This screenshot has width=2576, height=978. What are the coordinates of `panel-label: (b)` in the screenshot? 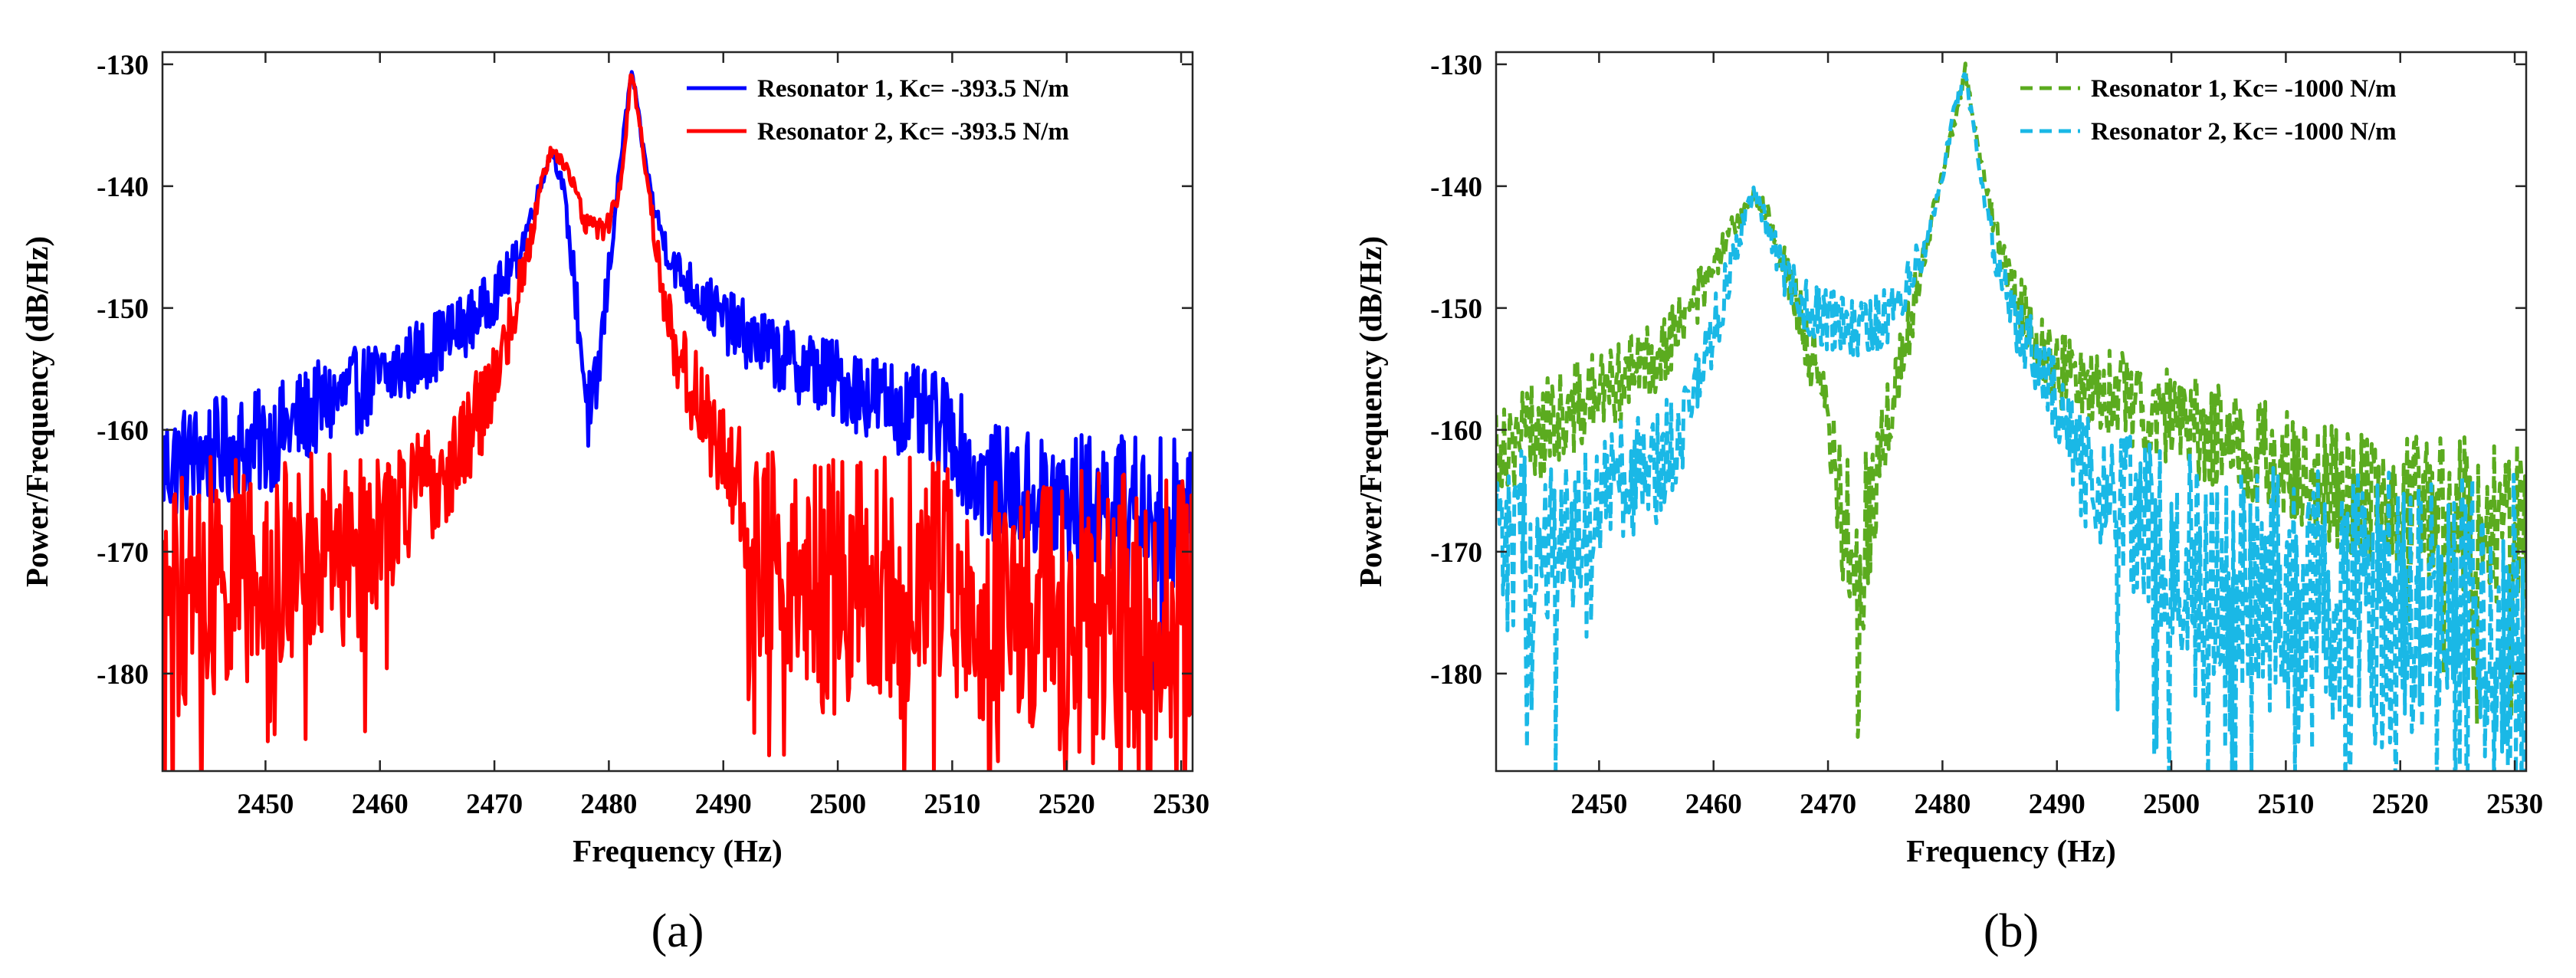 It's located at (2011, 931).